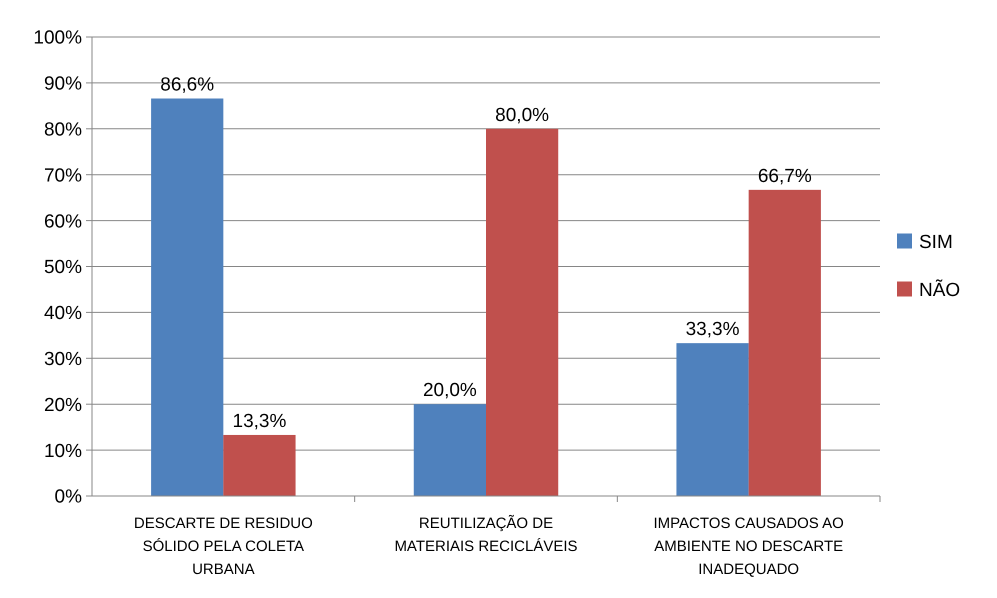 The image size is (997, 598). What do you see at coordinates (522, 115) in the screenshot?
I see `data-label: 80,0%` at bounding box center [522, 115].